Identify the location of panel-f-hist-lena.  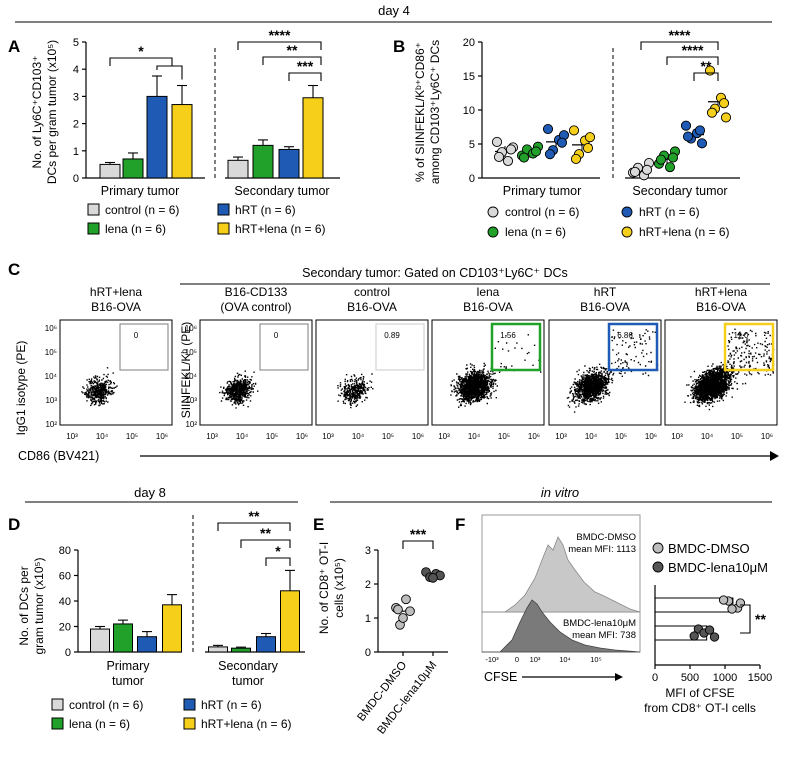
(561, 626).